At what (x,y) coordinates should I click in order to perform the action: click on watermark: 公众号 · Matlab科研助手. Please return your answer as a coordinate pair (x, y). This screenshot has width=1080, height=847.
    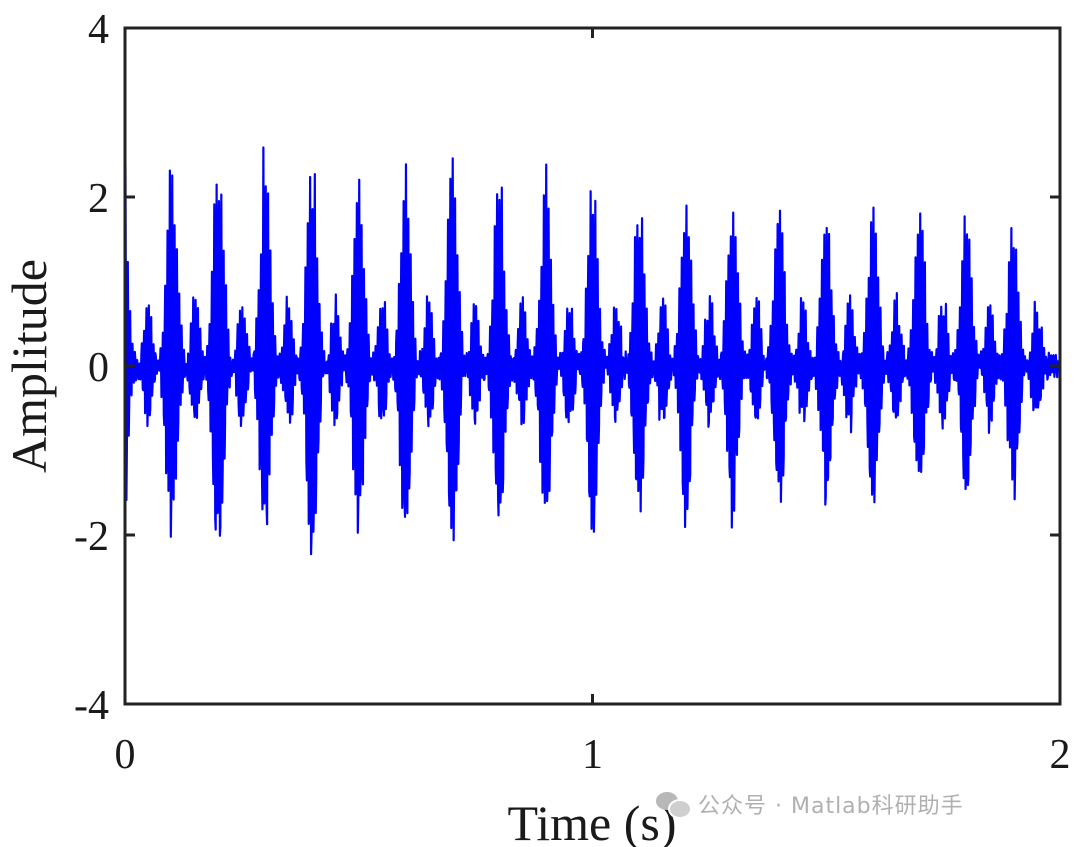
    Looking at the image, I should click on (810, 804).